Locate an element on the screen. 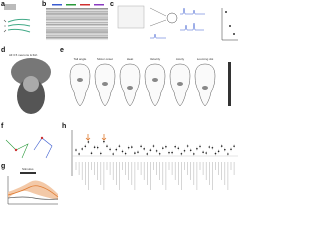 Image resolution: width=320 pixels, height=240 pixels. panel-letter: h is located at coordinates (64, 126).